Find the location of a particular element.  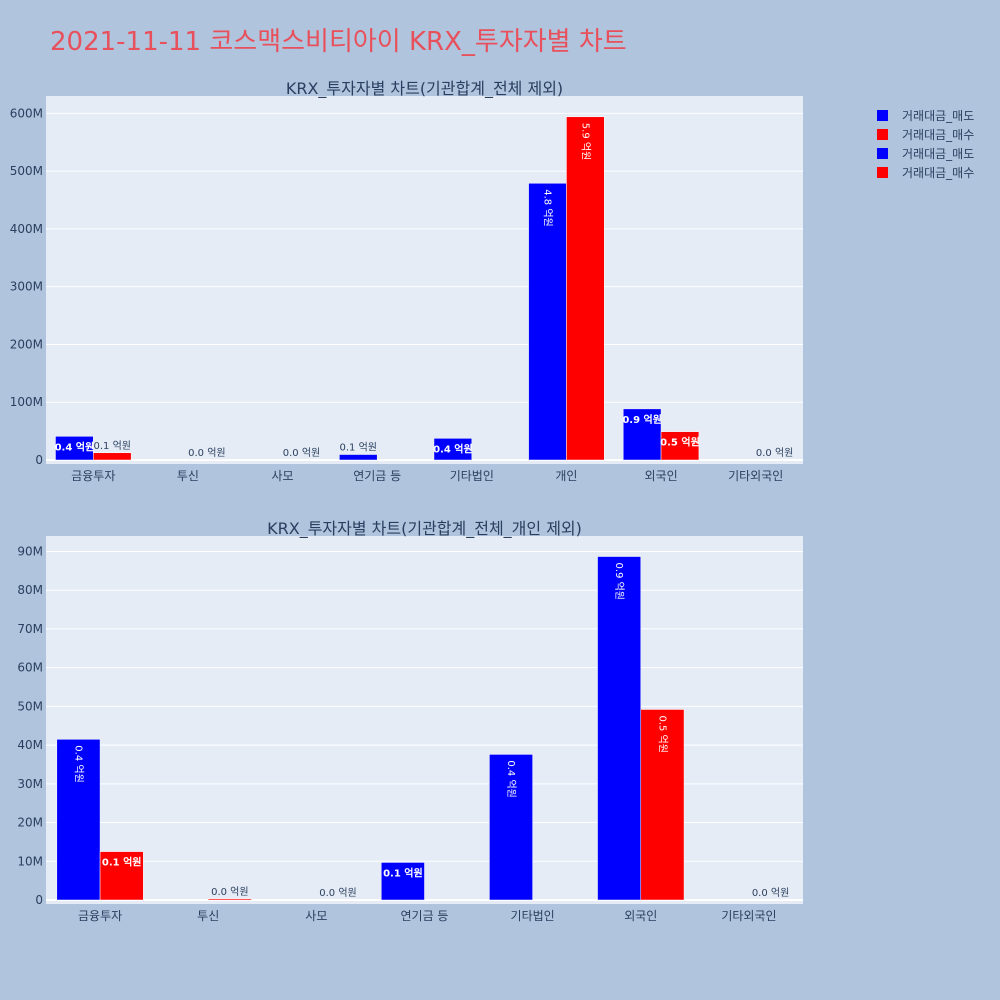

y-tick-label: 20M is located at coordinates (30, 823).